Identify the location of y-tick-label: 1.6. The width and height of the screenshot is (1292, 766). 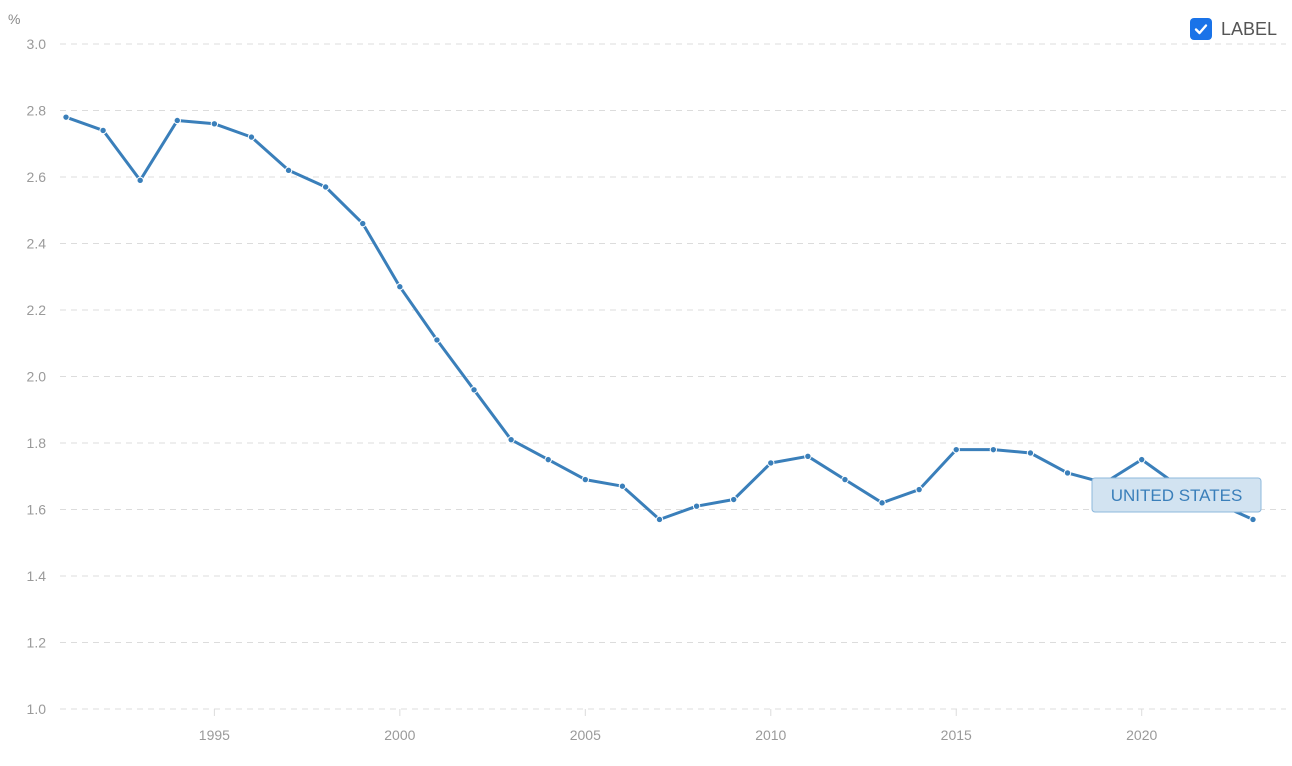
(37, 510).